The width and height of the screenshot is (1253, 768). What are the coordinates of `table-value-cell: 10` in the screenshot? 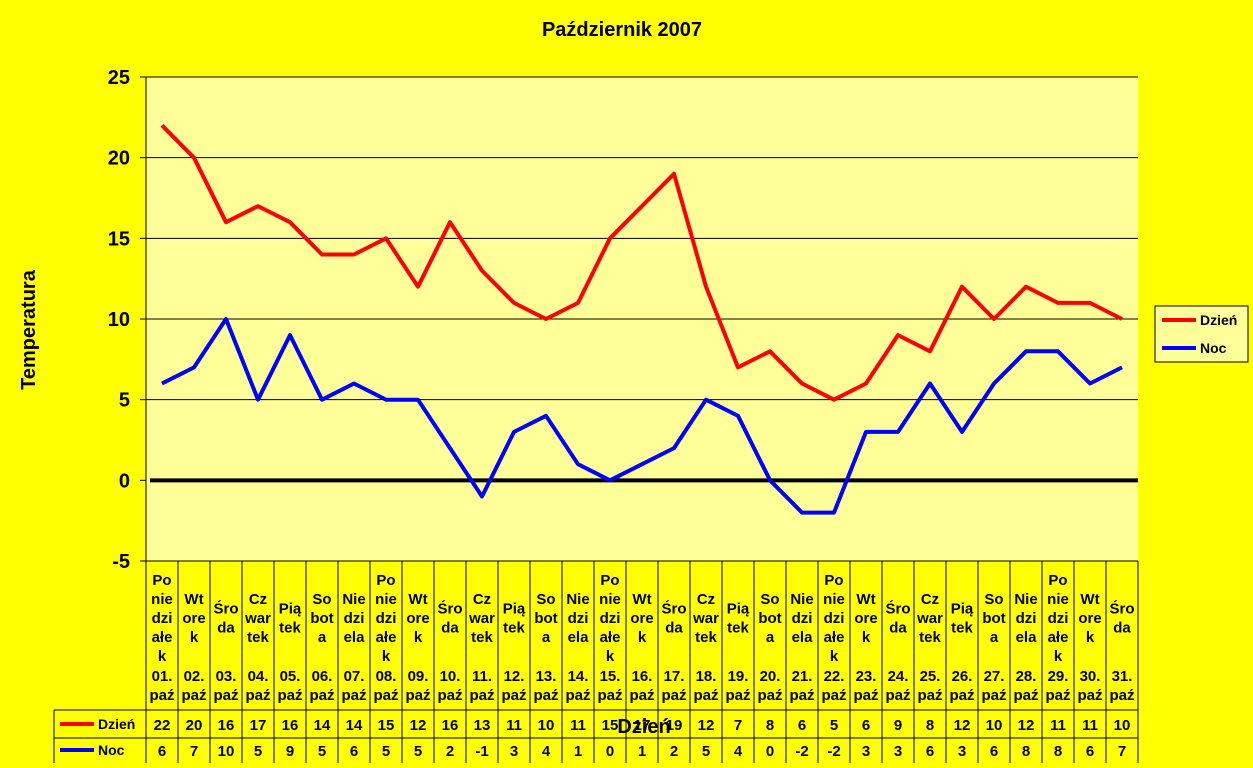 It's located at (994, 725).